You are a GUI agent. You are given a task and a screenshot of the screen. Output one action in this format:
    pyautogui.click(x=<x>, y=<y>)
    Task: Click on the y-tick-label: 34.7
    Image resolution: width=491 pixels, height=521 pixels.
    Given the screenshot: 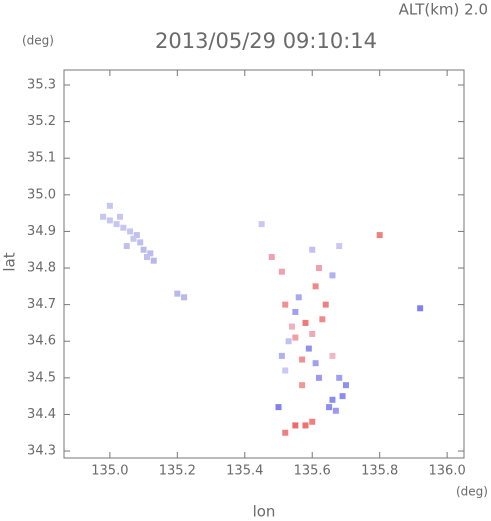 What is the action you would take?
    pyautogui.click(x=41, y=304)
    